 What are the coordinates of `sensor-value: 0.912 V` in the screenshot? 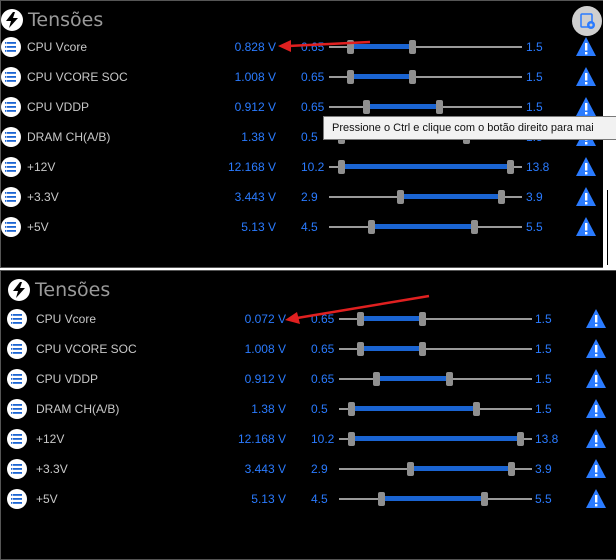 It's located at (265, 379).